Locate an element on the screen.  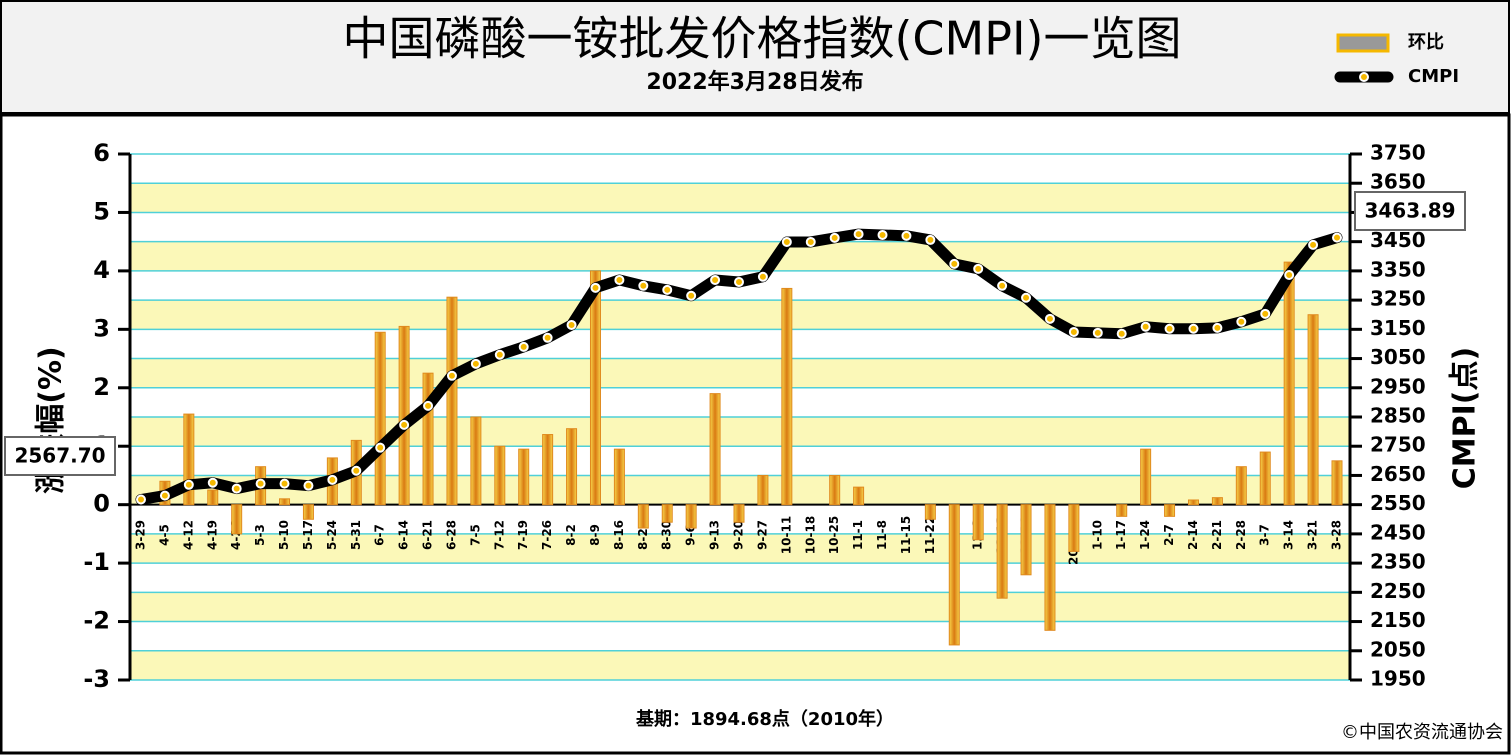
y2-tick-label: 2450 is located at coordinates (1398, 532).